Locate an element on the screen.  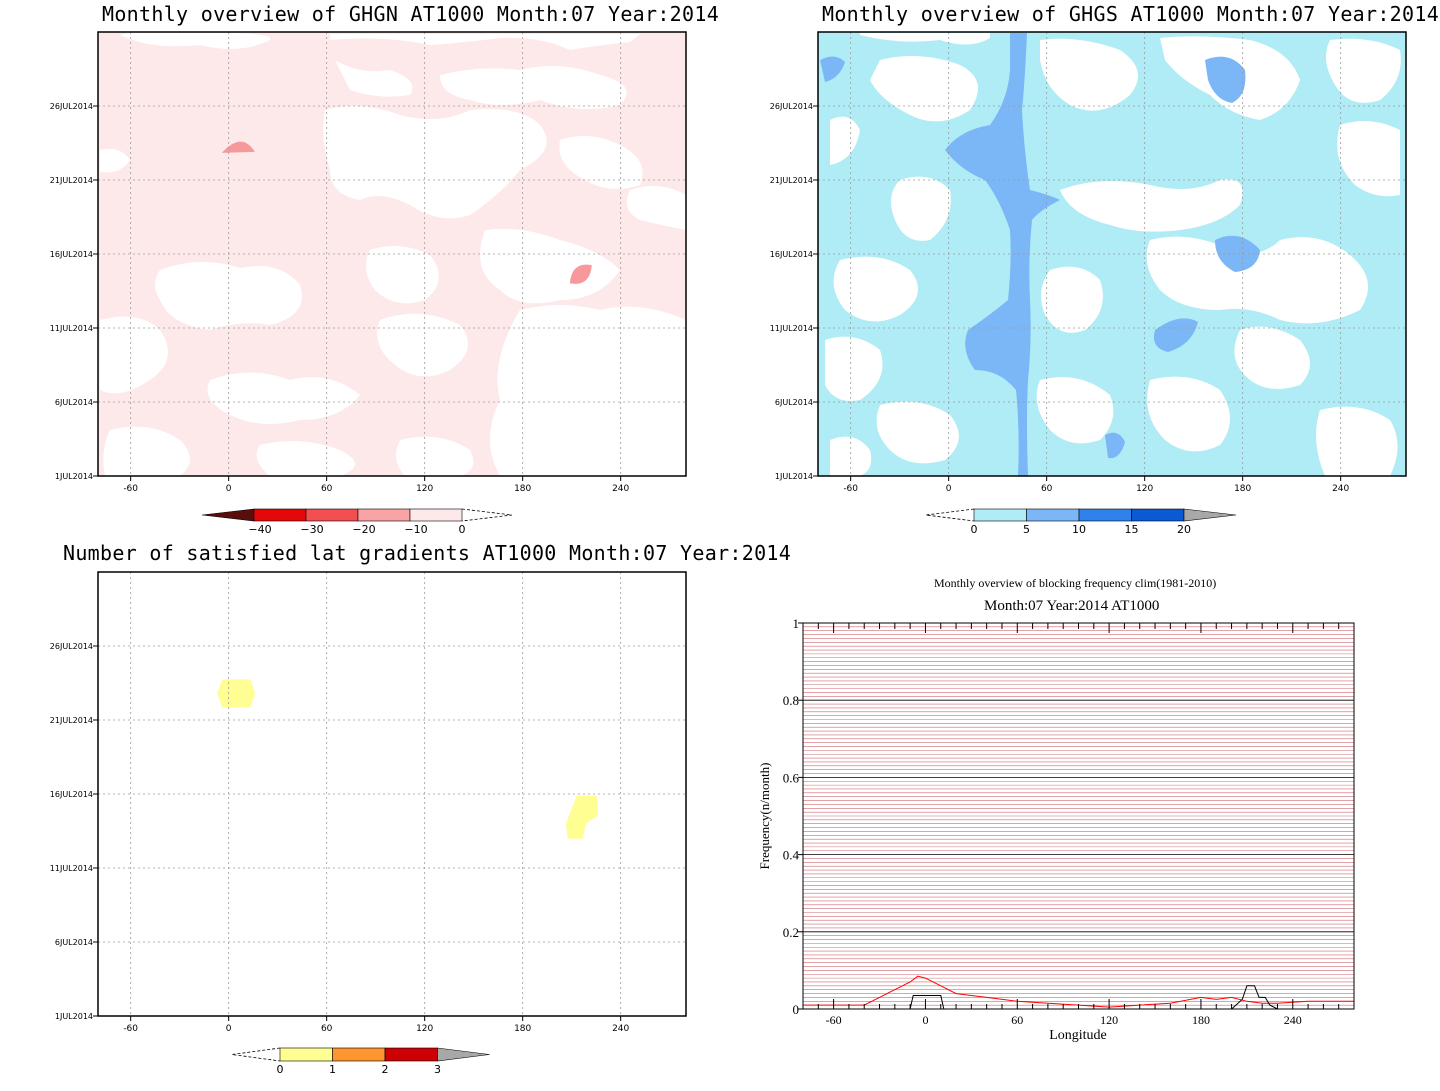
ghgn-colorbar: −40 −30 −20 −10 0 is located at coordinates (357, 522).